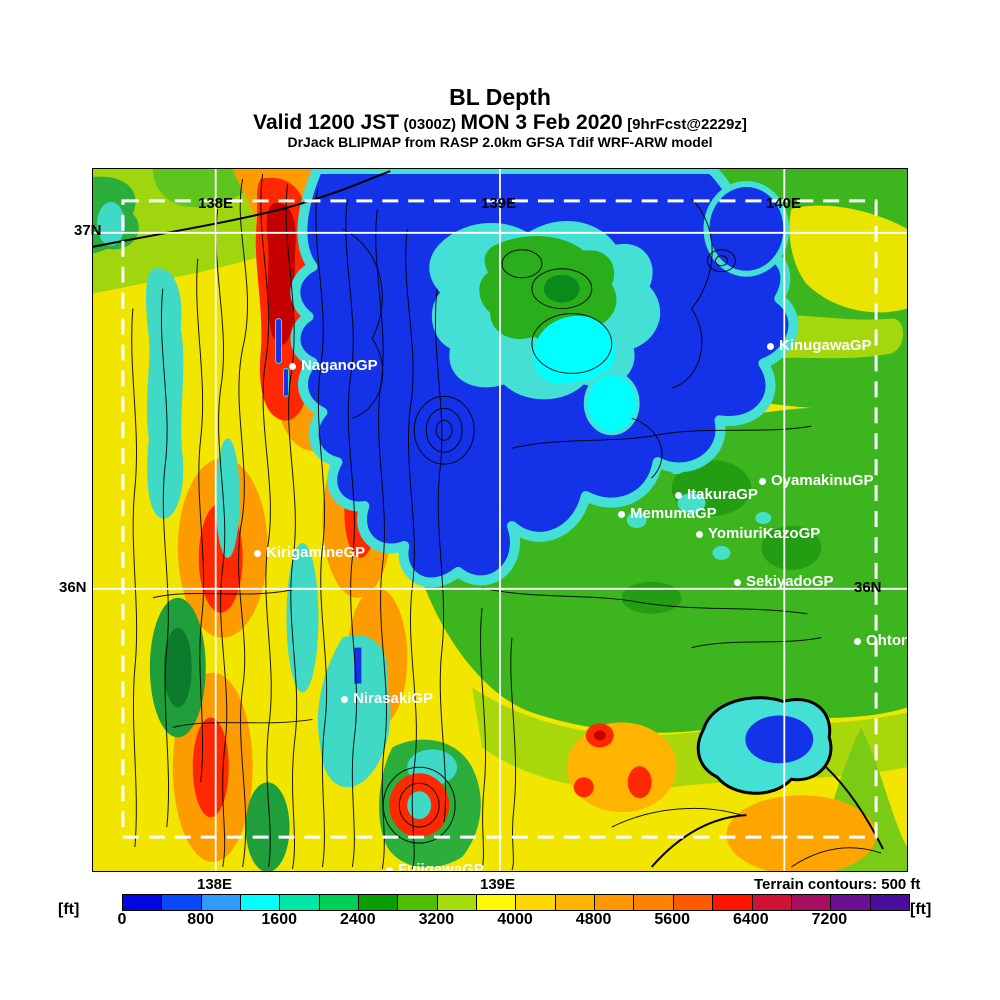  I want to click on site-label: NaganoGP, so click(339, 365).